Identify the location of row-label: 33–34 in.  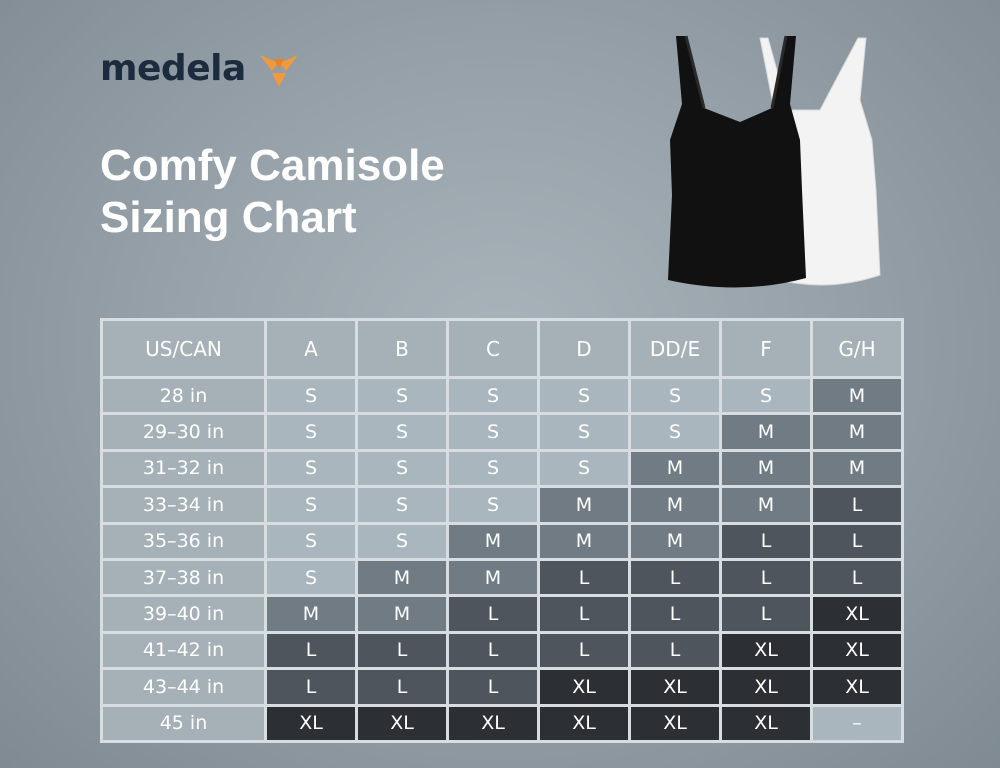
(183, 505).